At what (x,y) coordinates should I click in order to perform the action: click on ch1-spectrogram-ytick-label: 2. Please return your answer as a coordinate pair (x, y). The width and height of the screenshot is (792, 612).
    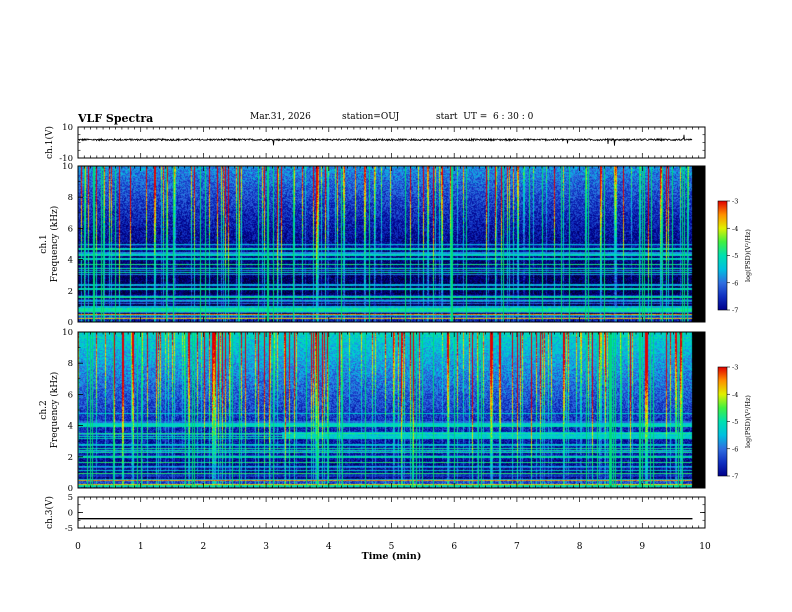
    Looking at the image, I should click on (70, 292).